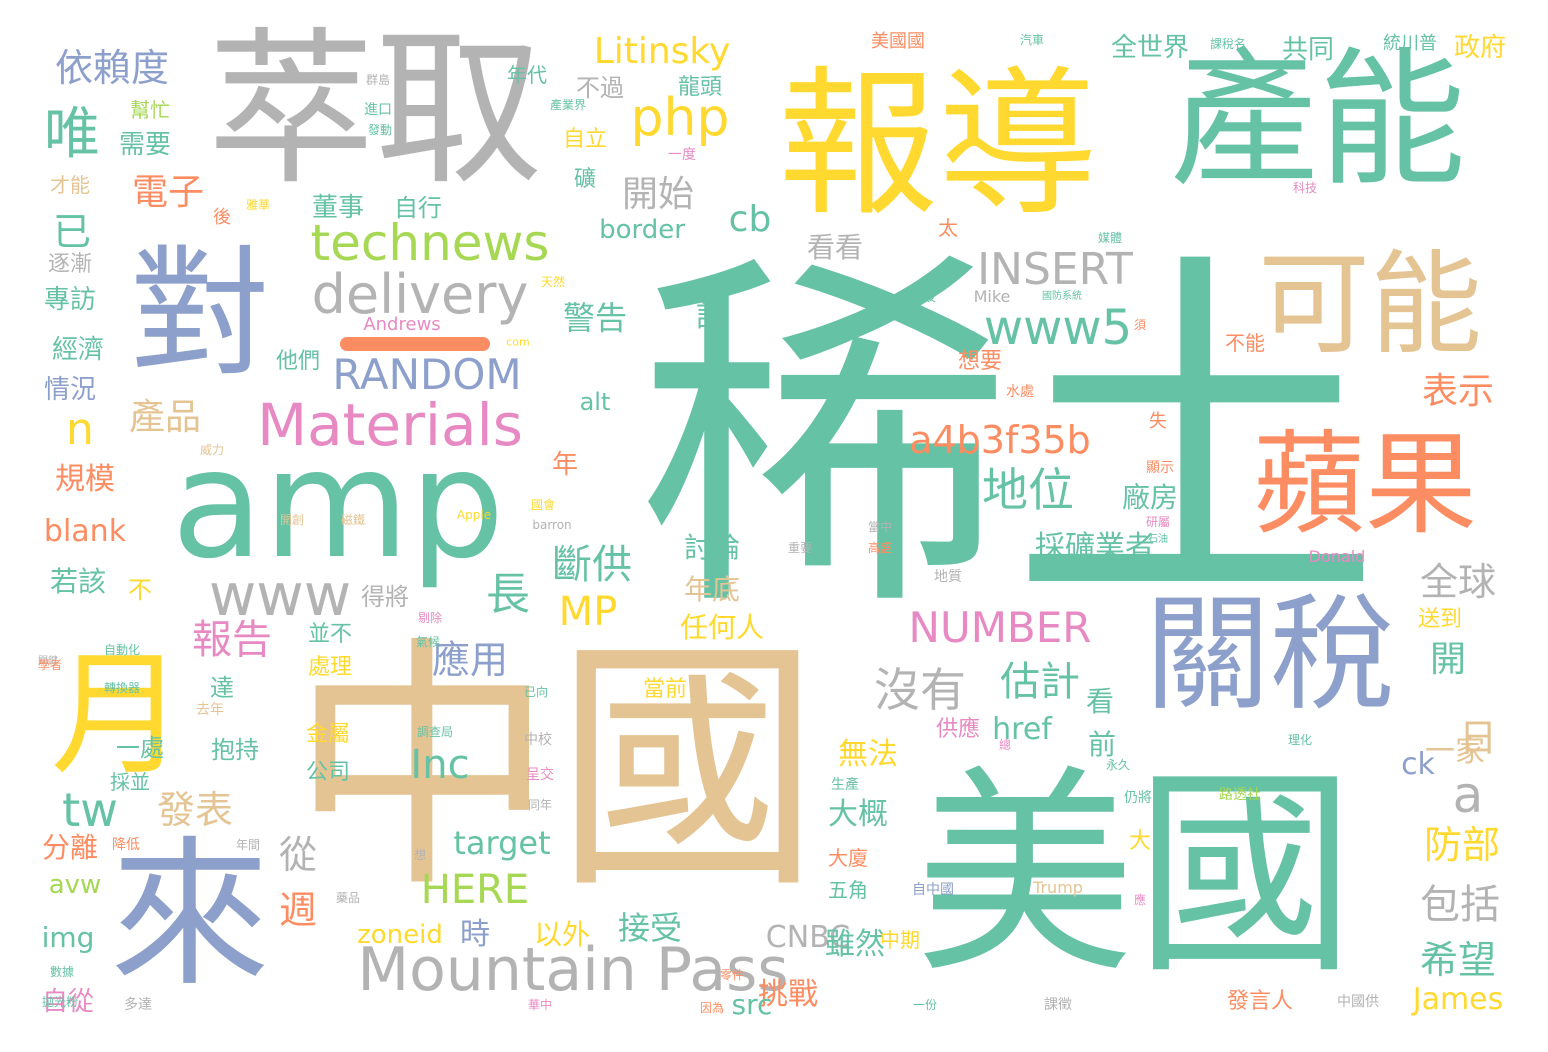  What do you see at coordinates (258, 205) in the screenshot?
I see `word-yahua: 雅華` at bounding box center [258, 205].